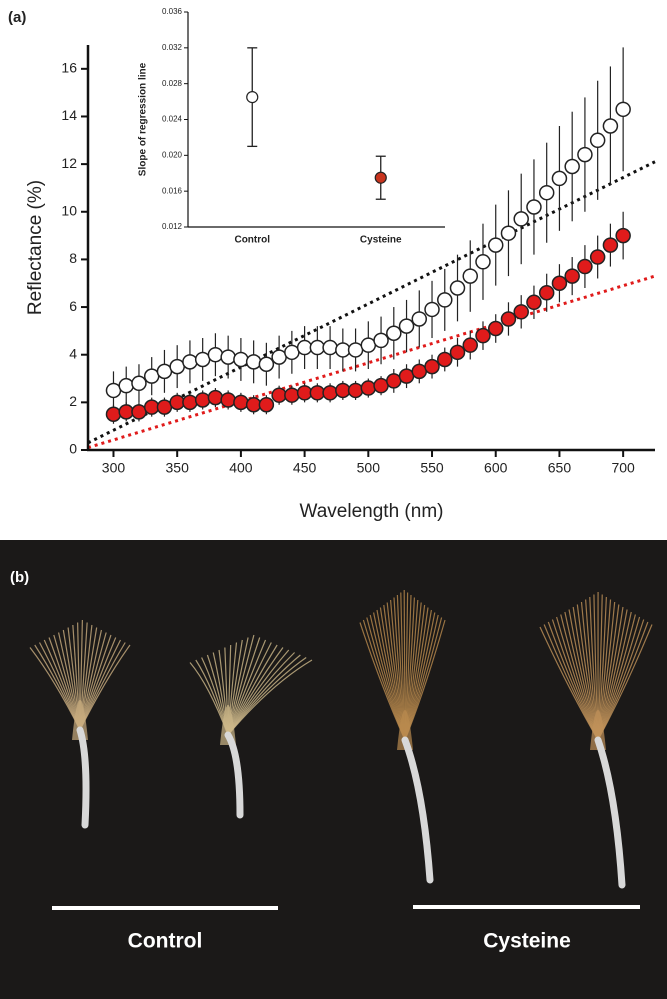 This screenshot has height=999, width=667. I want to click on group-label: Control, so click(165, 941).